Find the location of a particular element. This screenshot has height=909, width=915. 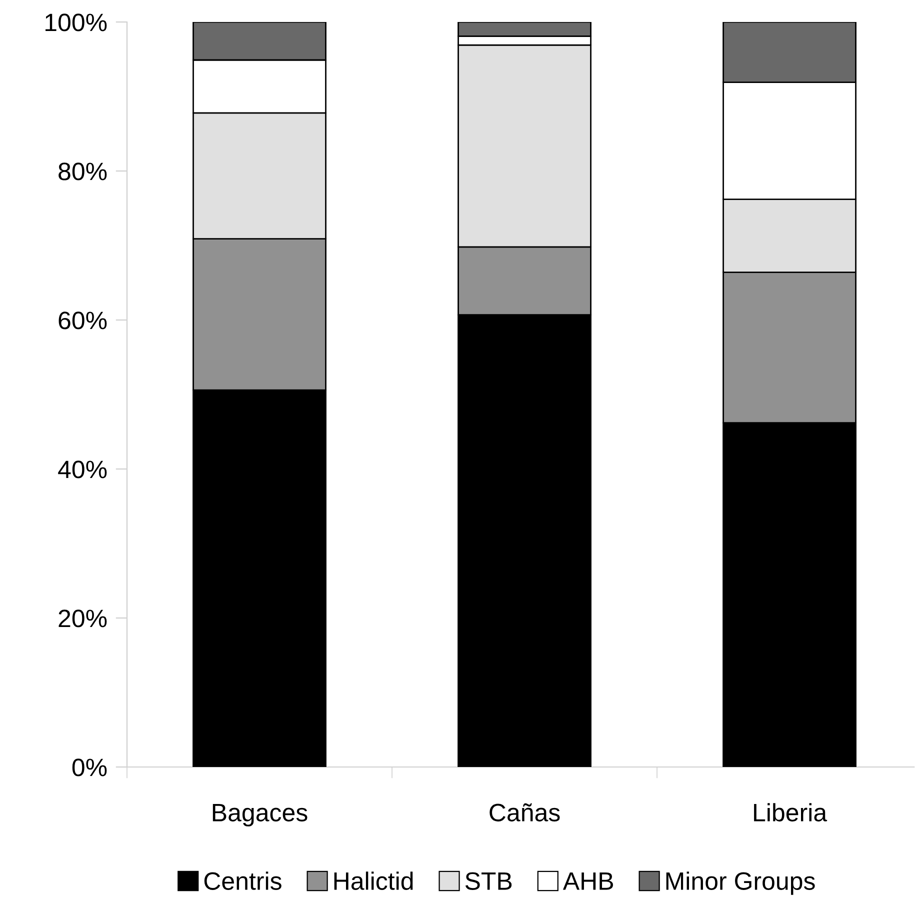

y-tick-label: 40% is located at coordinates (82, 469).